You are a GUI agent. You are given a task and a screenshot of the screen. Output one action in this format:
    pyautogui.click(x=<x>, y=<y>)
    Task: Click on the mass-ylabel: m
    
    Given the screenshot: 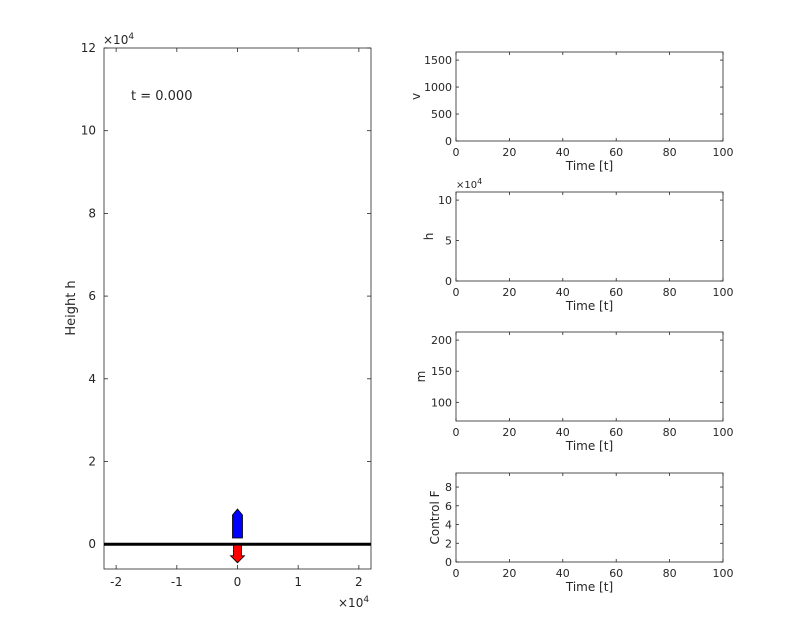 What is the action you would take?
    pyautogui.click(x=421, y=377)
    